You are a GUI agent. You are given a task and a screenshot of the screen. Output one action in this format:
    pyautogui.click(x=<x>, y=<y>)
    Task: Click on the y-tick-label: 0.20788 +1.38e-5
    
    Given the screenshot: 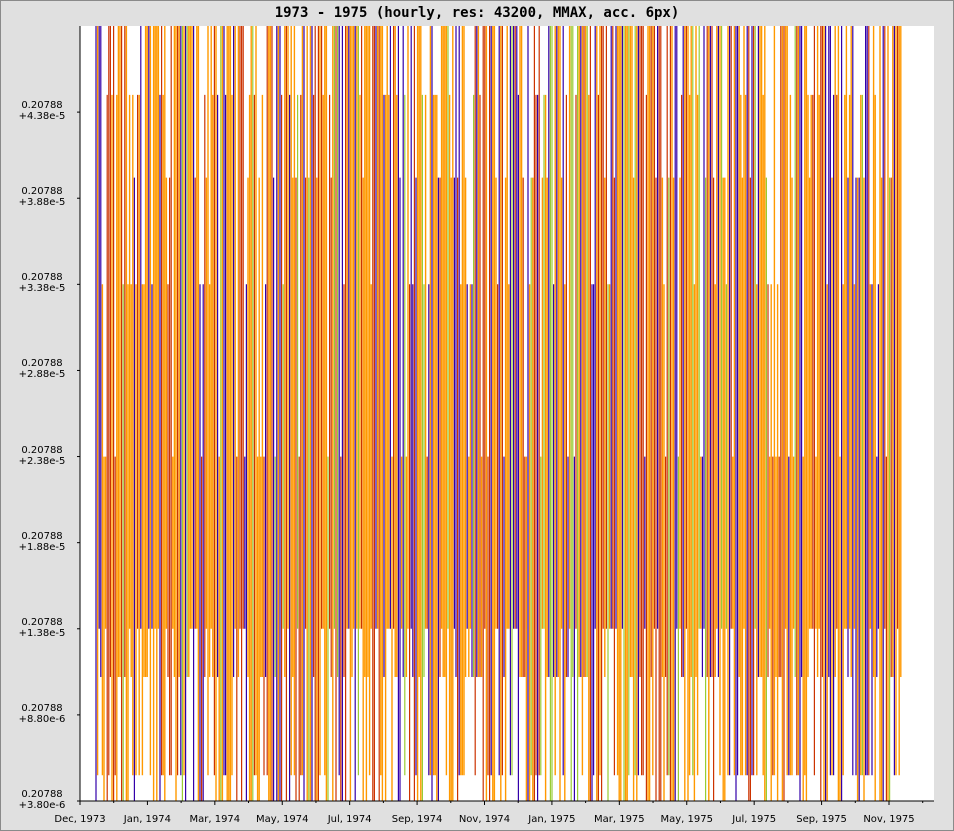 What is the action you would take?
    pyautogui.click(x=42, y=628)
    